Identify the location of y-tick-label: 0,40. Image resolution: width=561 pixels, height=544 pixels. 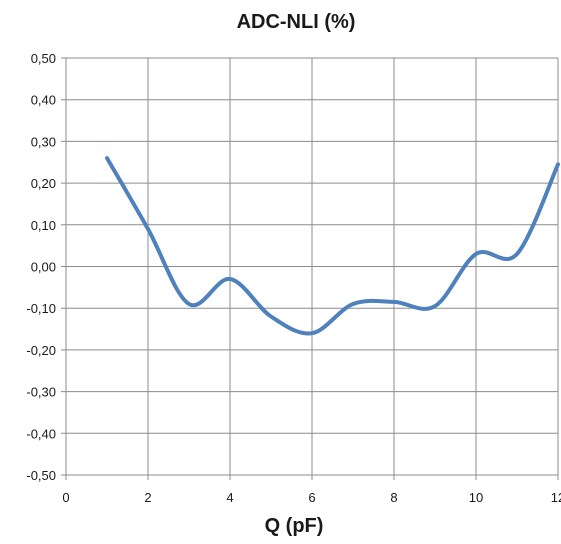
(43, 100).